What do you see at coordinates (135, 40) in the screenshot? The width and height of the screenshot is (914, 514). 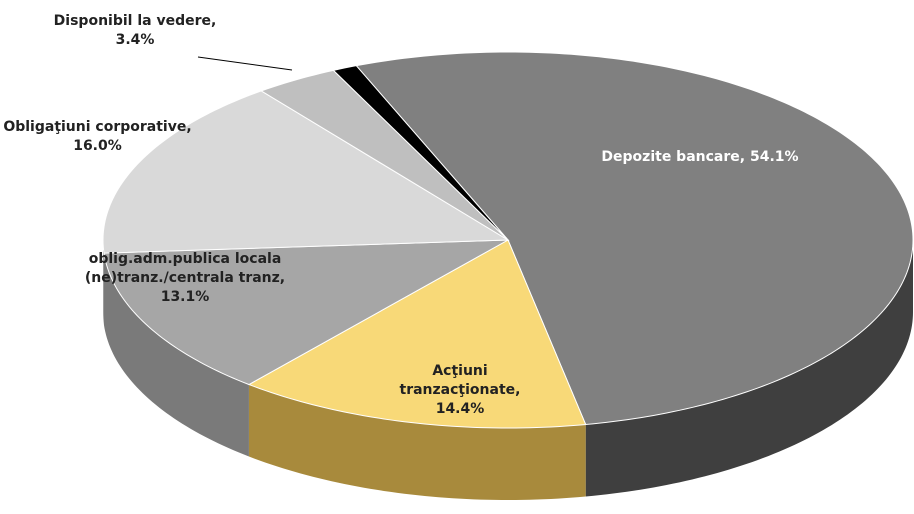 I see `label-value: 3.4%` at bounding box center [135, 40].